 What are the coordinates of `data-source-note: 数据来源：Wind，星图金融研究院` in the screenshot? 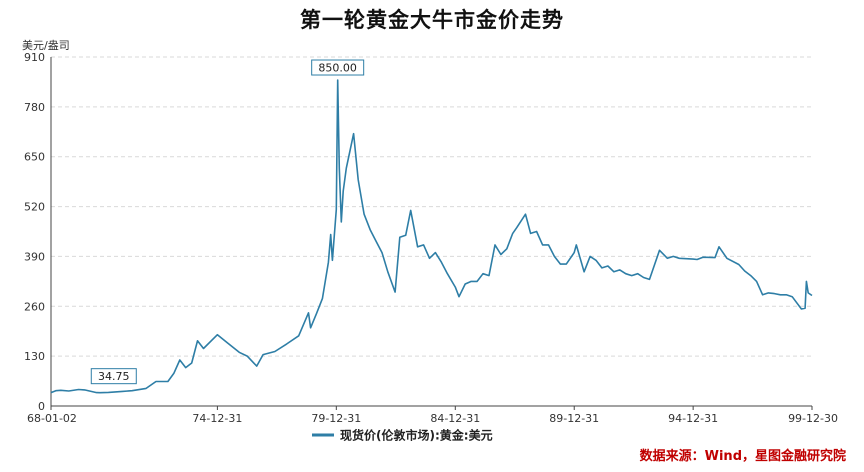 It's located at (742, 456).